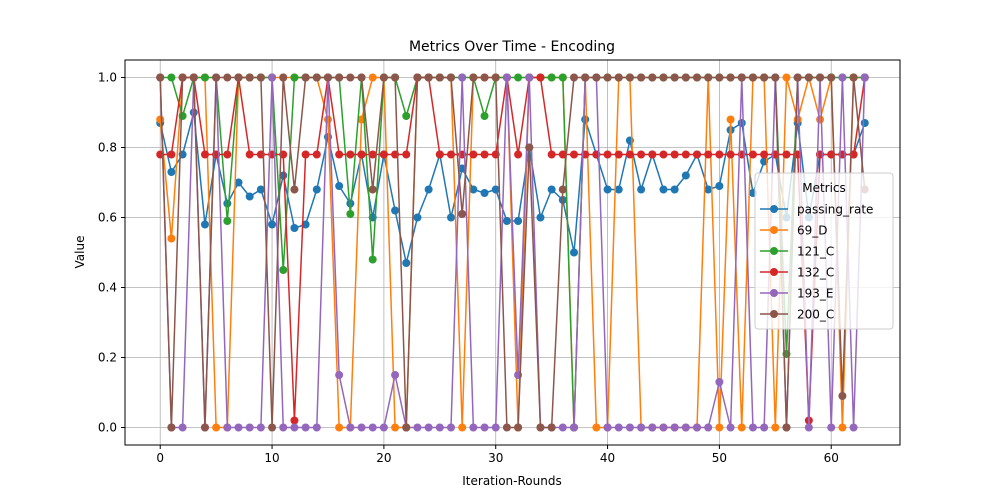 Image resolution: width=1000 pixels, height=504 pixels. I want to click on y-axis-label: Value, so click(80, 252).